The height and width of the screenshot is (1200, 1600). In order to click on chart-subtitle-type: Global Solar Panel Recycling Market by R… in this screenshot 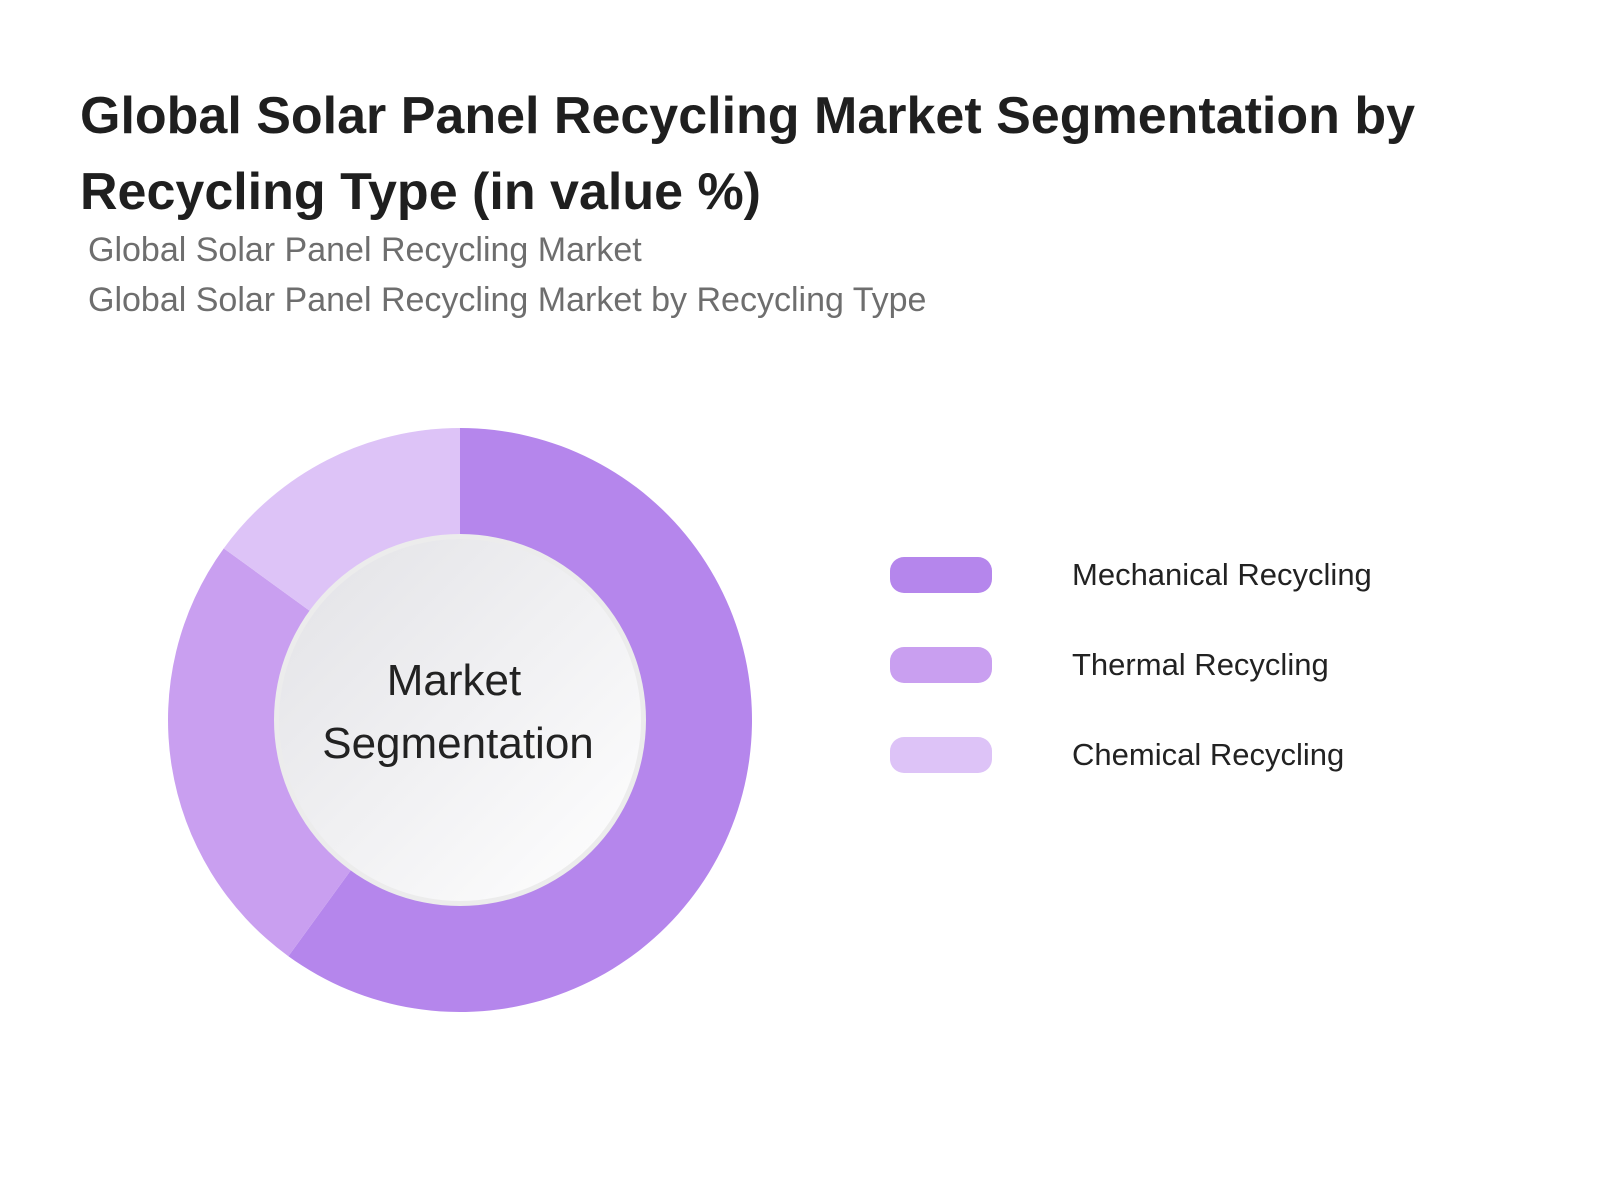, I will do `click(507, 300)`.